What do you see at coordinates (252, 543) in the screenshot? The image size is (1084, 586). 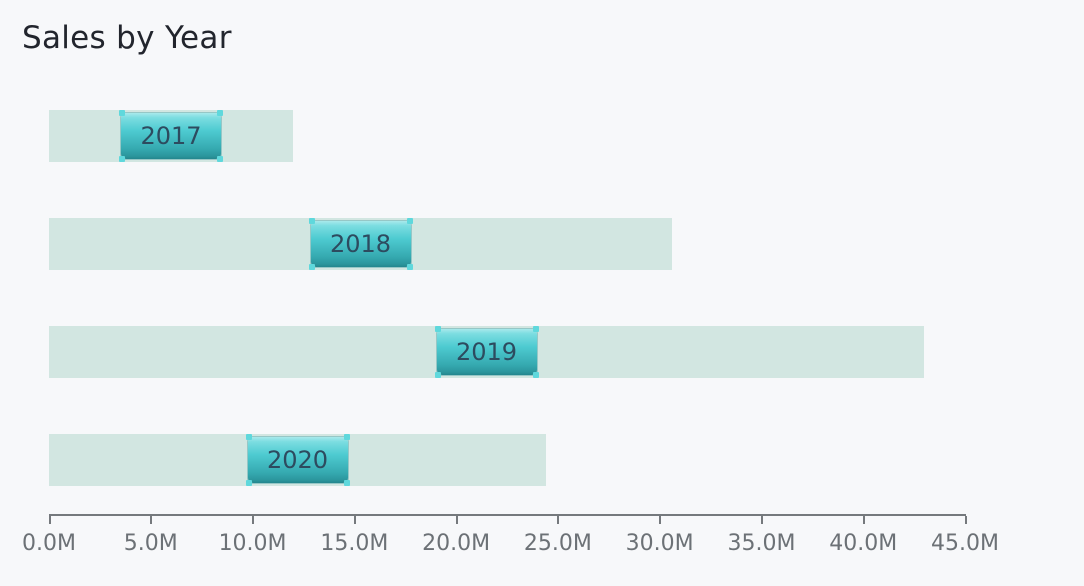 I see `x-axis-tick-label: 10.0M` at bounding box center [252, 543].